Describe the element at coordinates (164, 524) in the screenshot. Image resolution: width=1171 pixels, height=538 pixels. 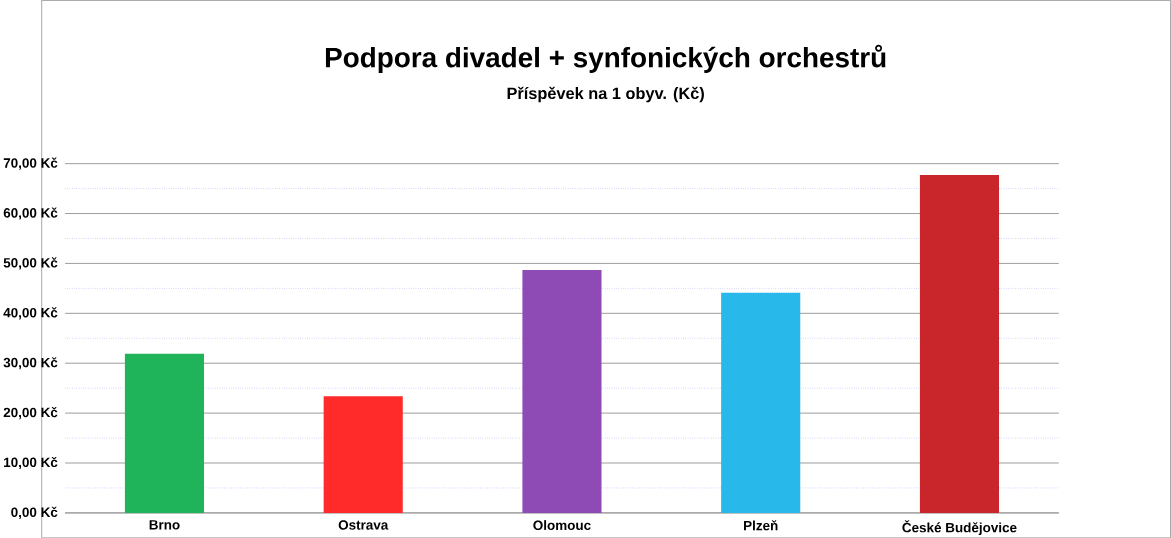
I see `x-tick-label: Brno` at that location.